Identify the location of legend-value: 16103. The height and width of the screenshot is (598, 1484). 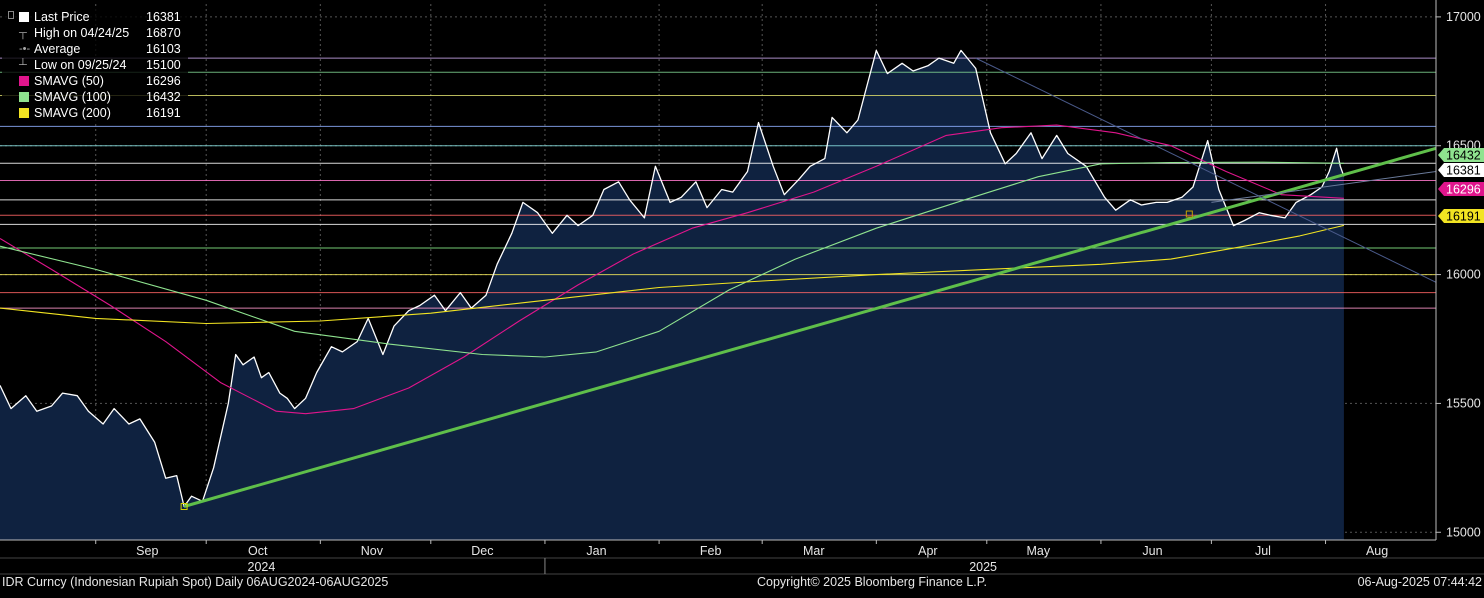
(163, 49).